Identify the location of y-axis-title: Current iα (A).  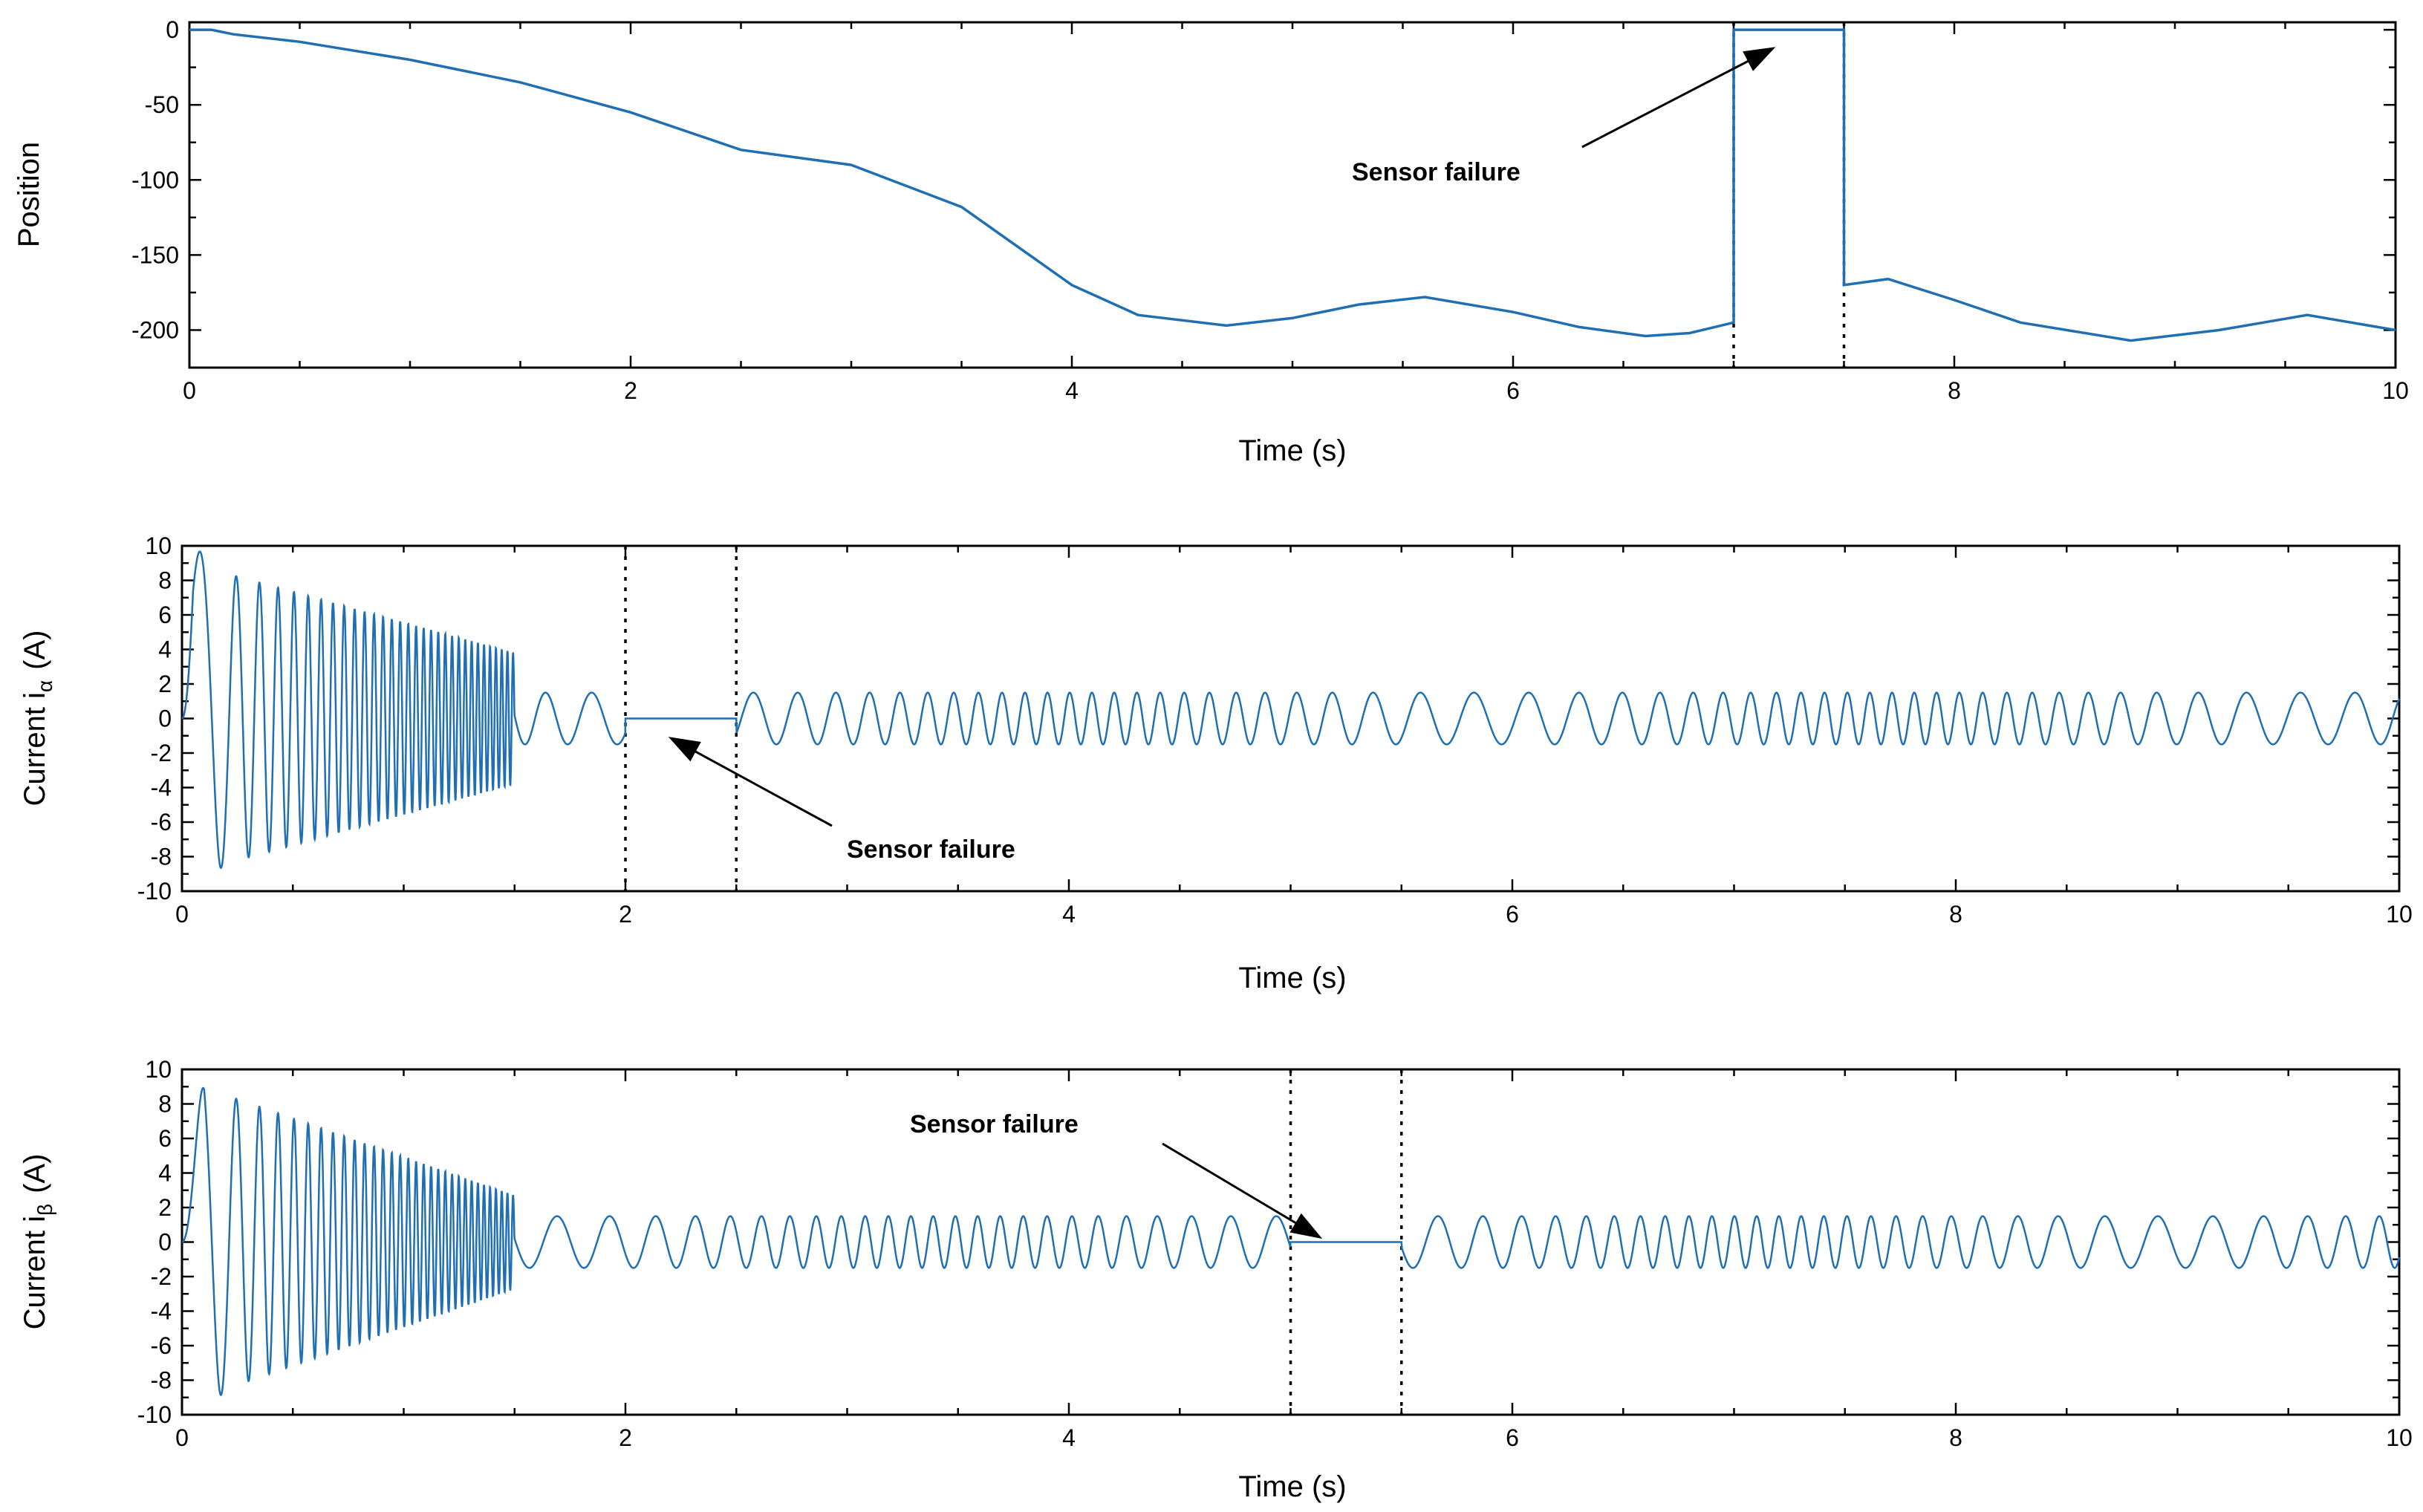
(38, 718).